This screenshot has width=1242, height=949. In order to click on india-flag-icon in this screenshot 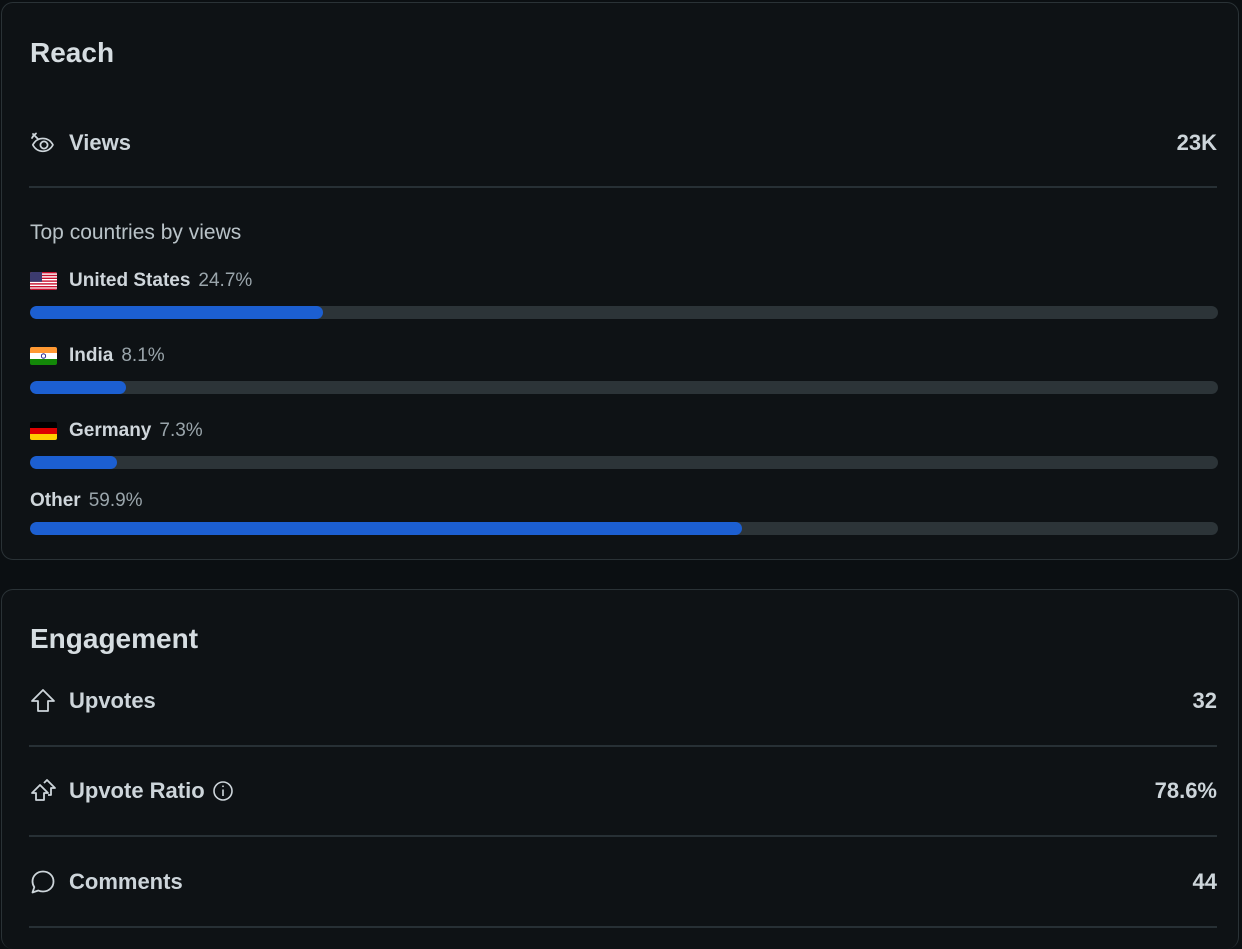, I will do `click(43, 356)`.